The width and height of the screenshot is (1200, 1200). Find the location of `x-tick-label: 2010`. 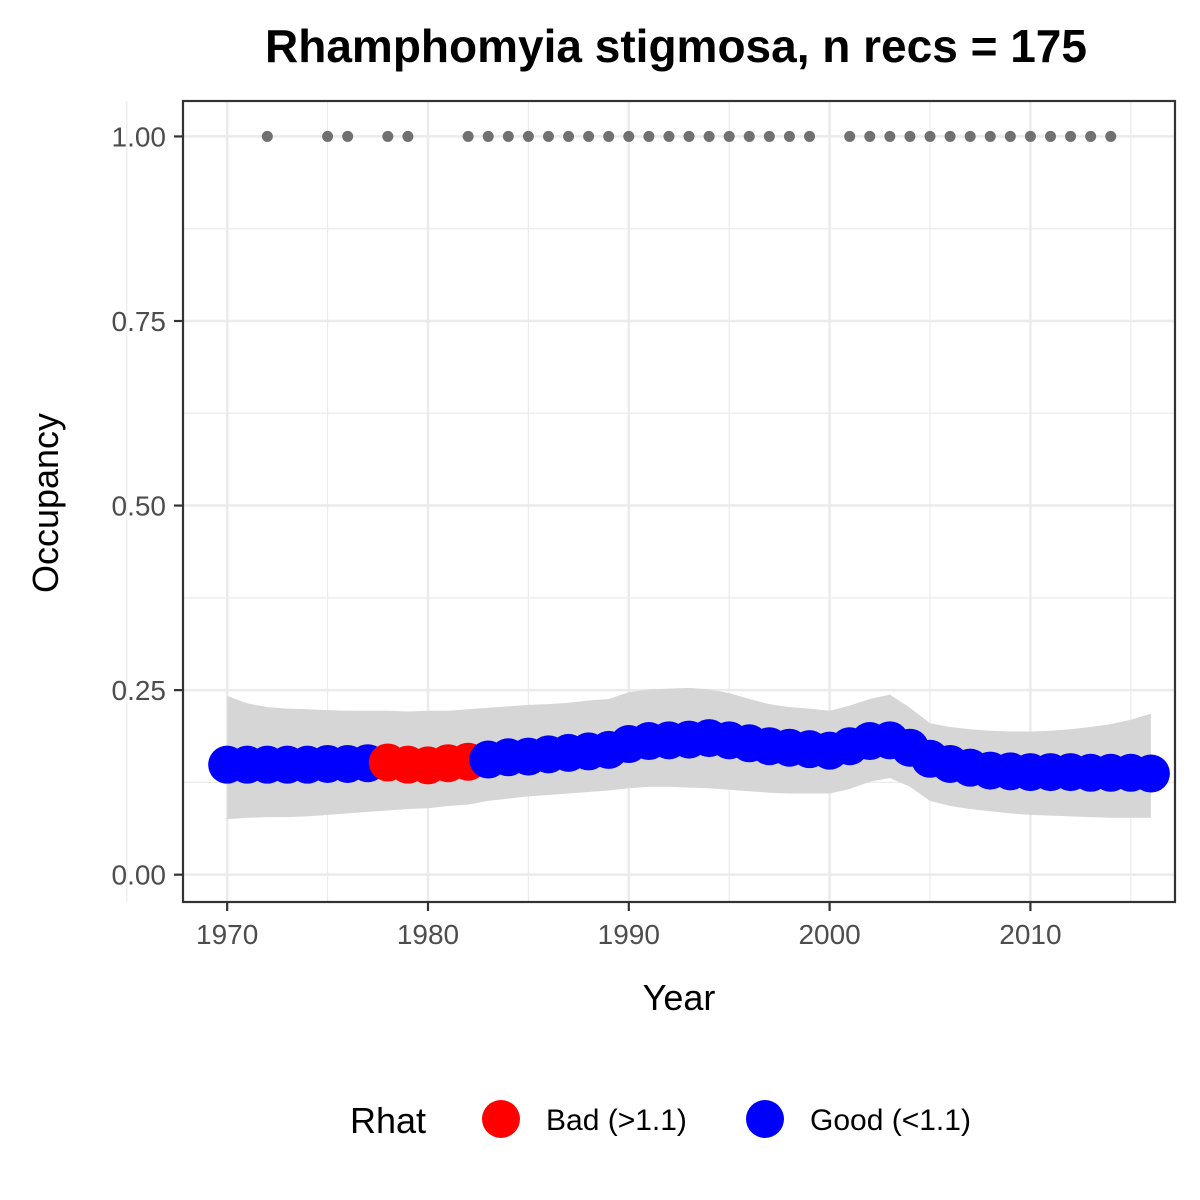

x-tick-label: 2010 is located at coordinates (1030, 934).